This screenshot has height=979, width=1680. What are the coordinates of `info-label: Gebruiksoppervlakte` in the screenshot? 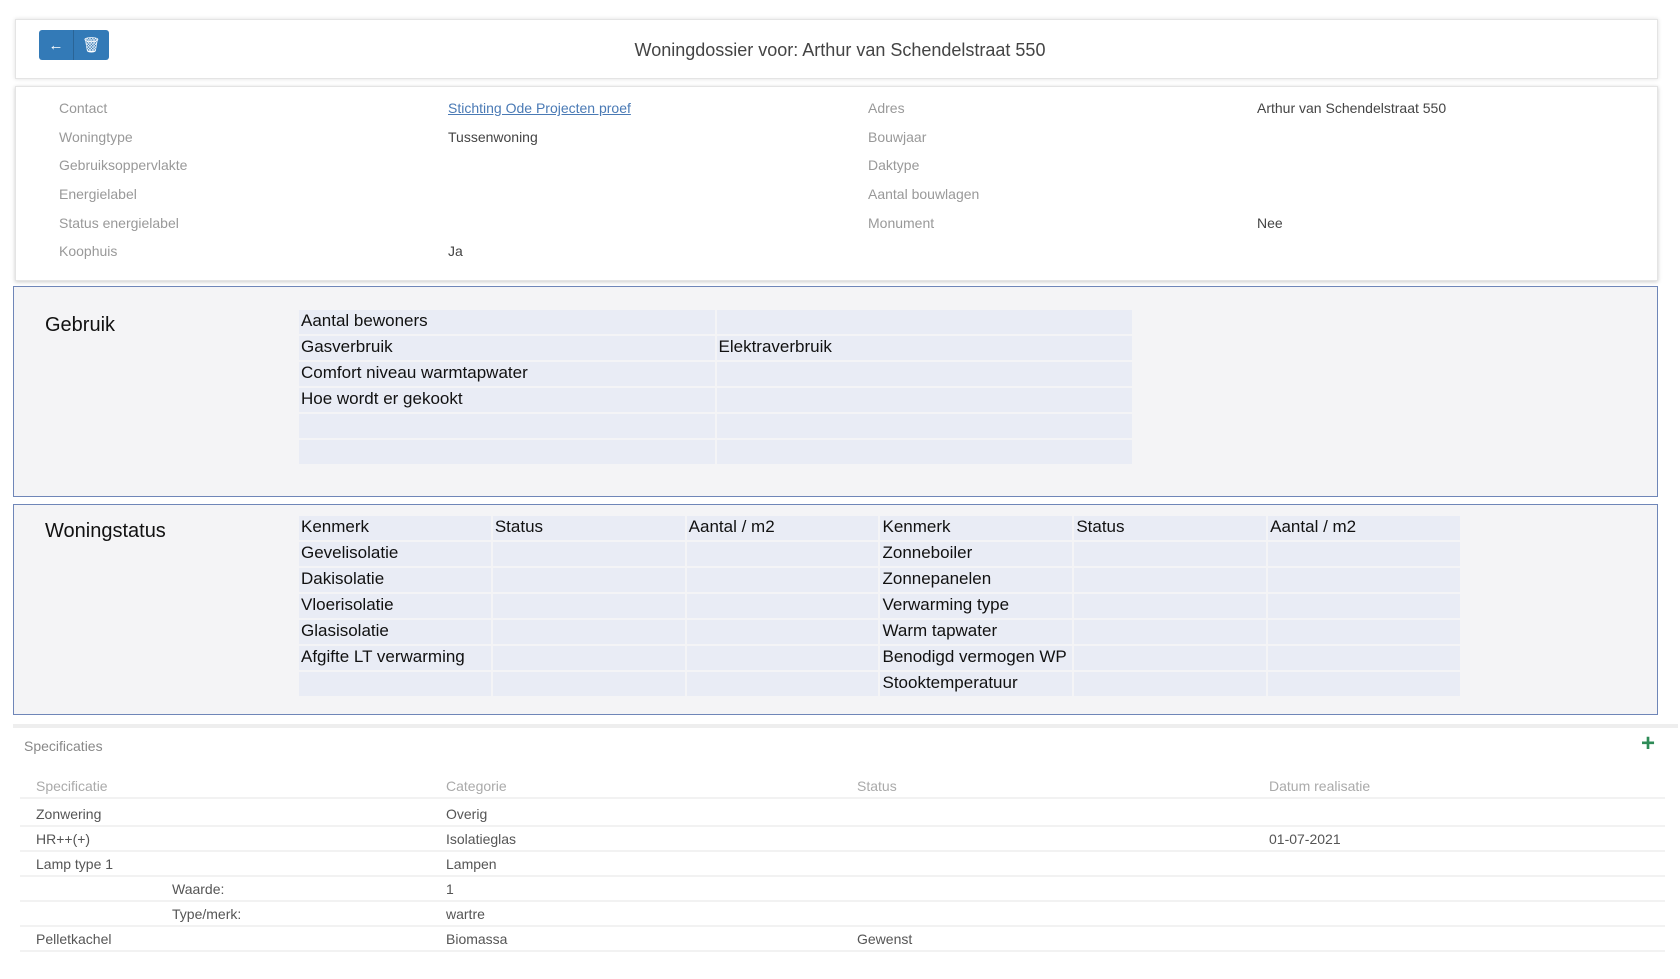 It's located at (123, 165).